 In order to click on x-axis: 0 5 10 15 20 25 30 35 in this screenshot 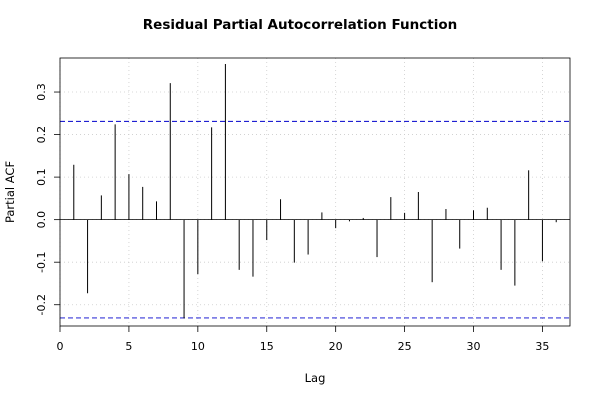, I will do `click(303, 339)`.